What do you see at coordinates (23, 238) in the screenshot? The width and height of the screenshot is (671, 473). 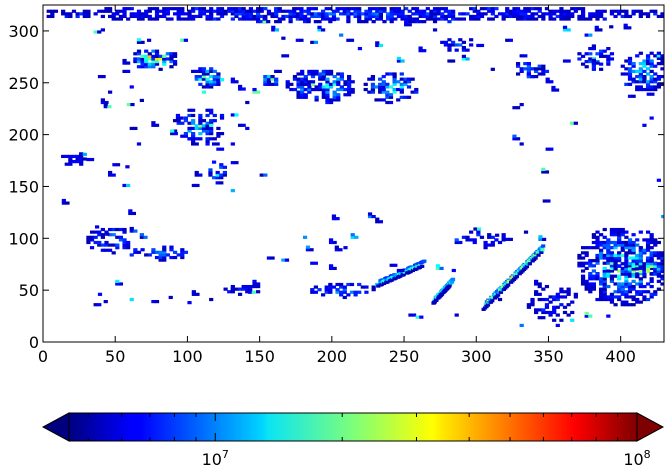 I see `y-tick-label: 100` at bounding box center [23, 238].